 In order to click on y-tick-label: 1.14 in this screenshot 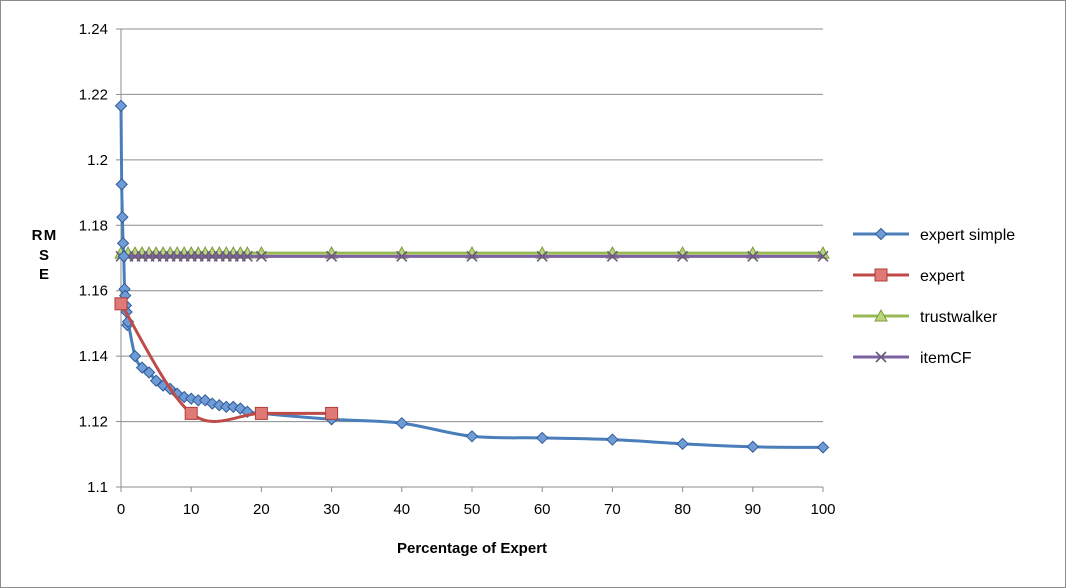, I will do `click(93, 356)`.